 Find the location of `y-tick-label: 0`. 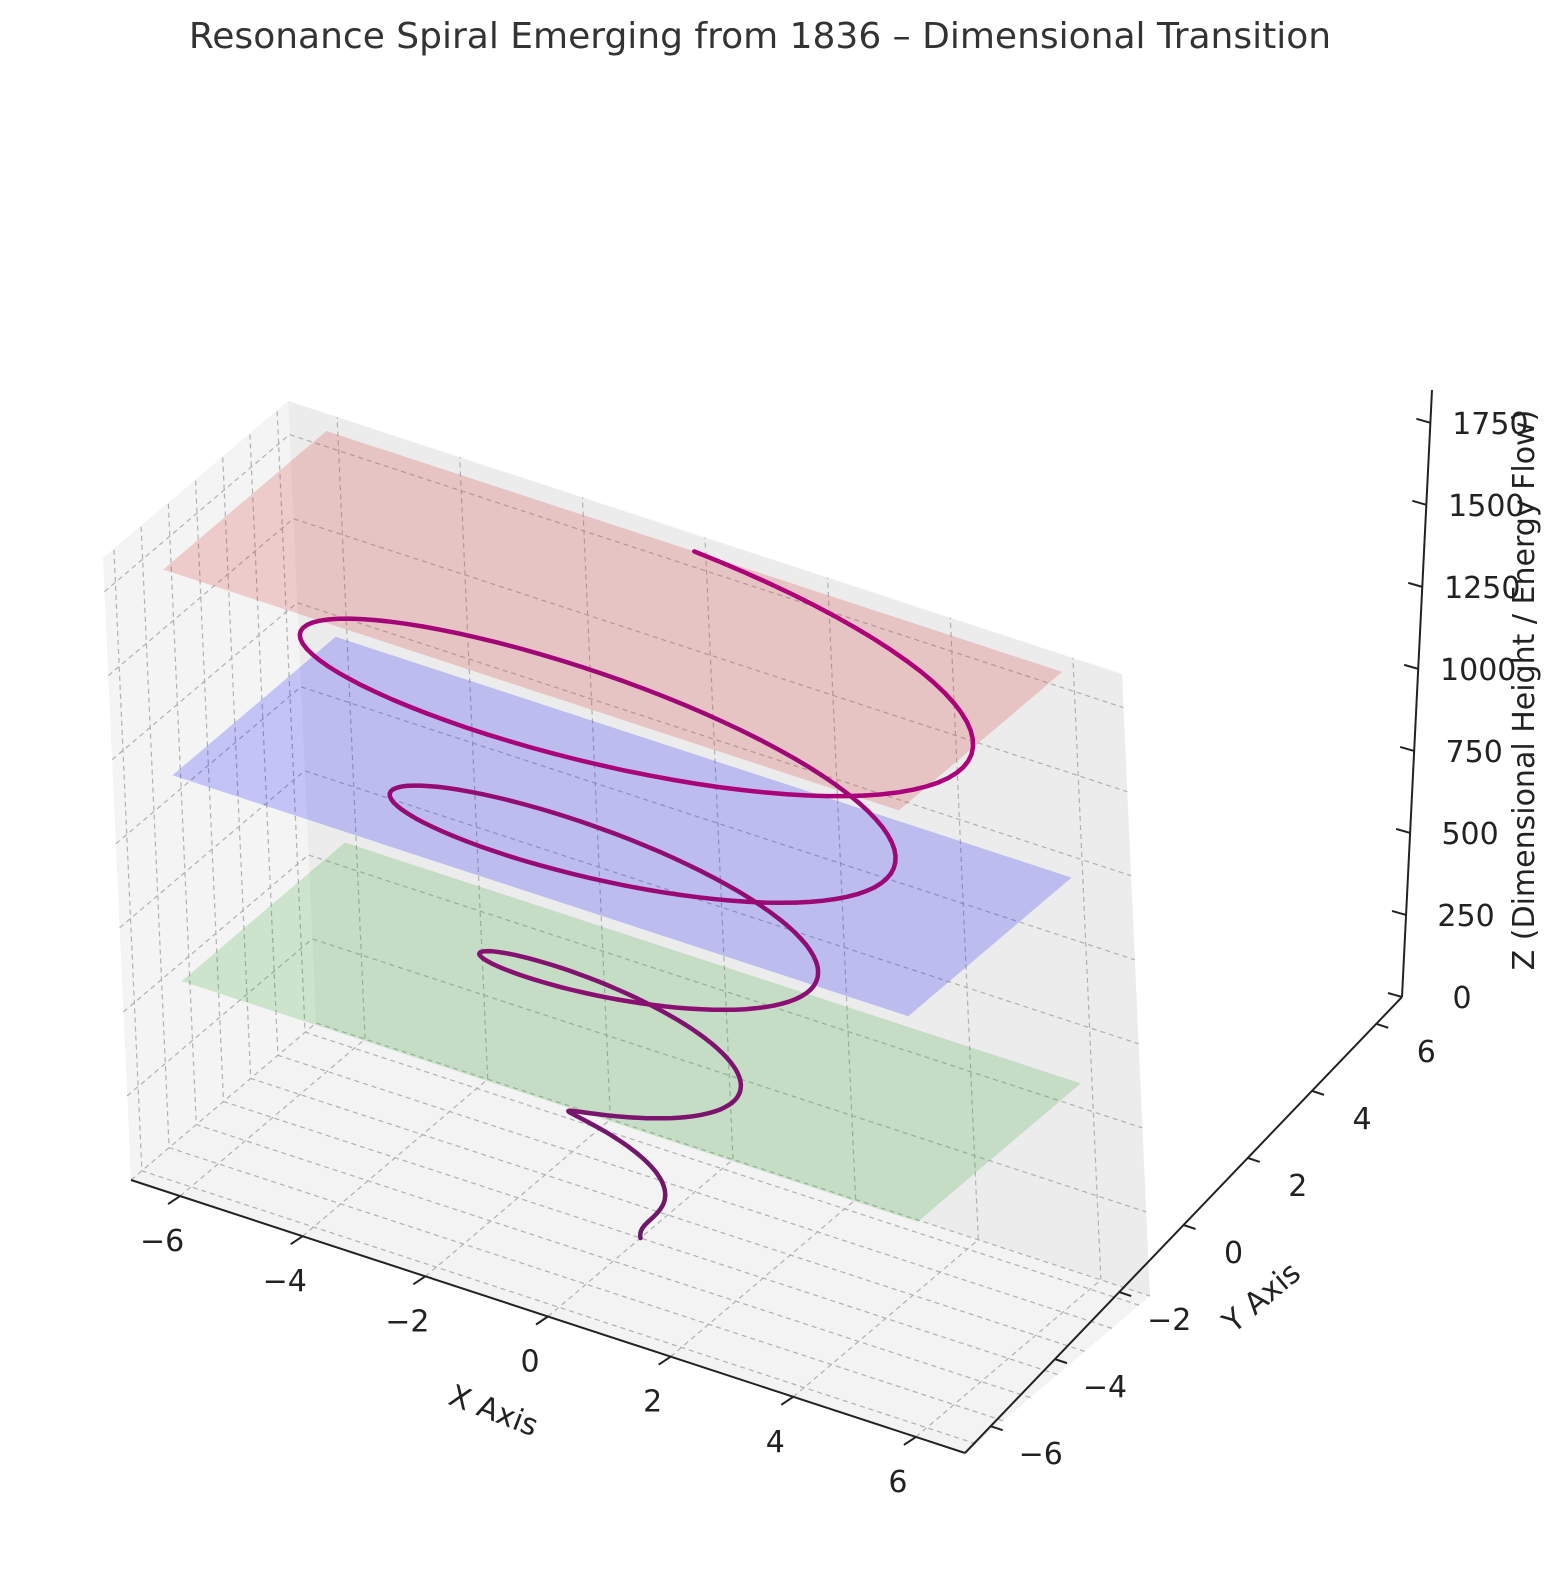

y-tick-label: 0 is located at coordinates (1233, 1253).